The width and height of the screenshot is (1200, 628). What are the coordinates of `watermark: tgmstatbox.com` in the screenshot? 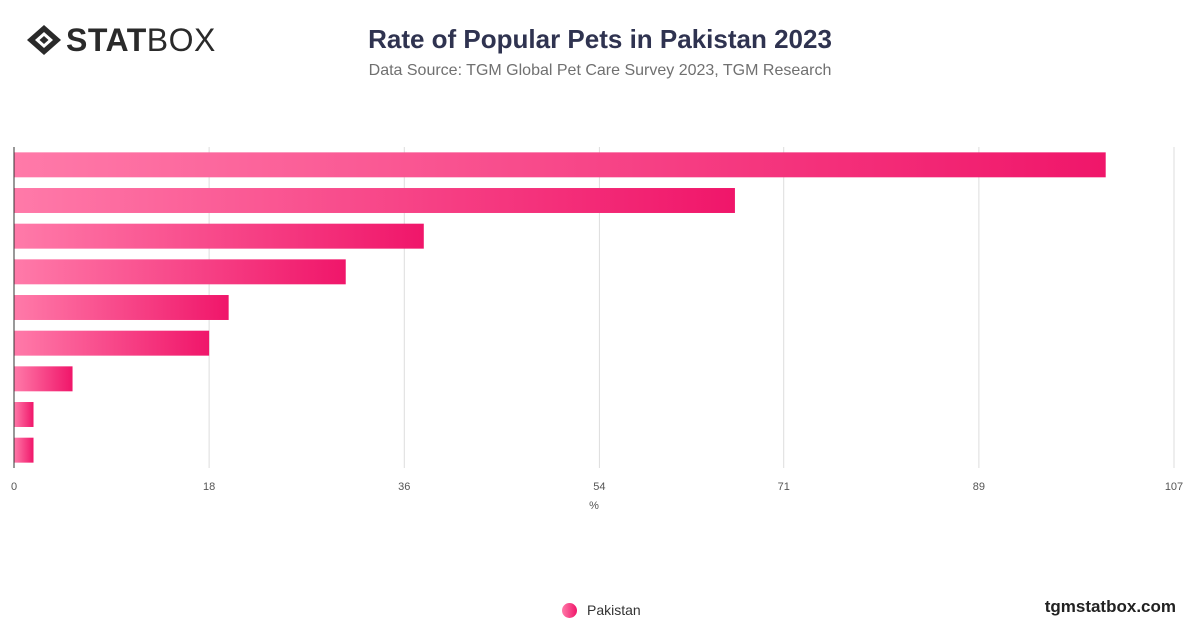 It's located at (1110, 606).